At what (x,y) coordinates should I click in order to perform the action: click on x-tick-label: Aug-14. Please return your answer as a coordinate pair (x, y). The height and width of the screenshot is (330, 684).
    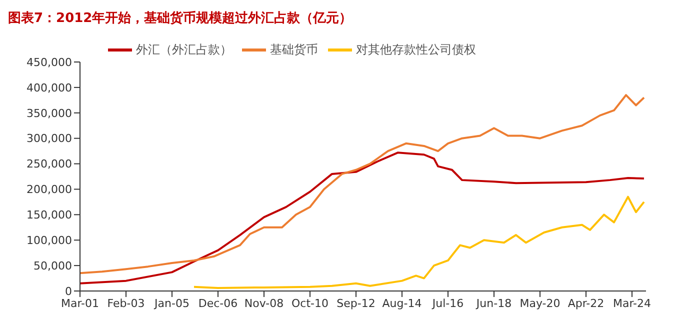
    Looking at the image, I should click on (402, 303).